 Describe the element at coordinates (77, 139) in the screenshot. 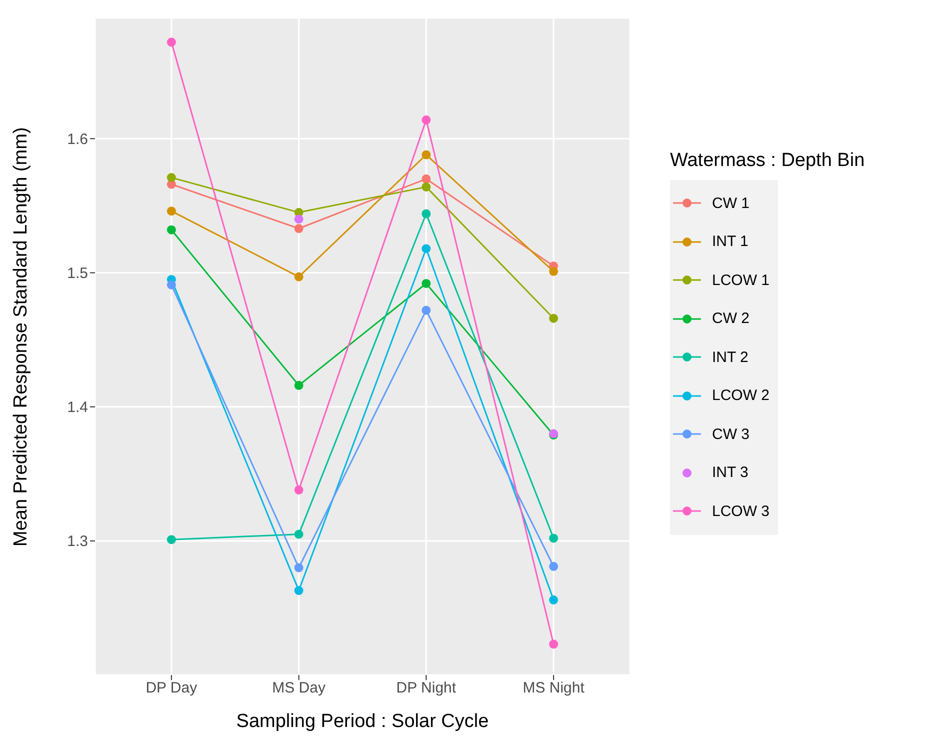

I see `y-tick-label: 1.6` at that location.